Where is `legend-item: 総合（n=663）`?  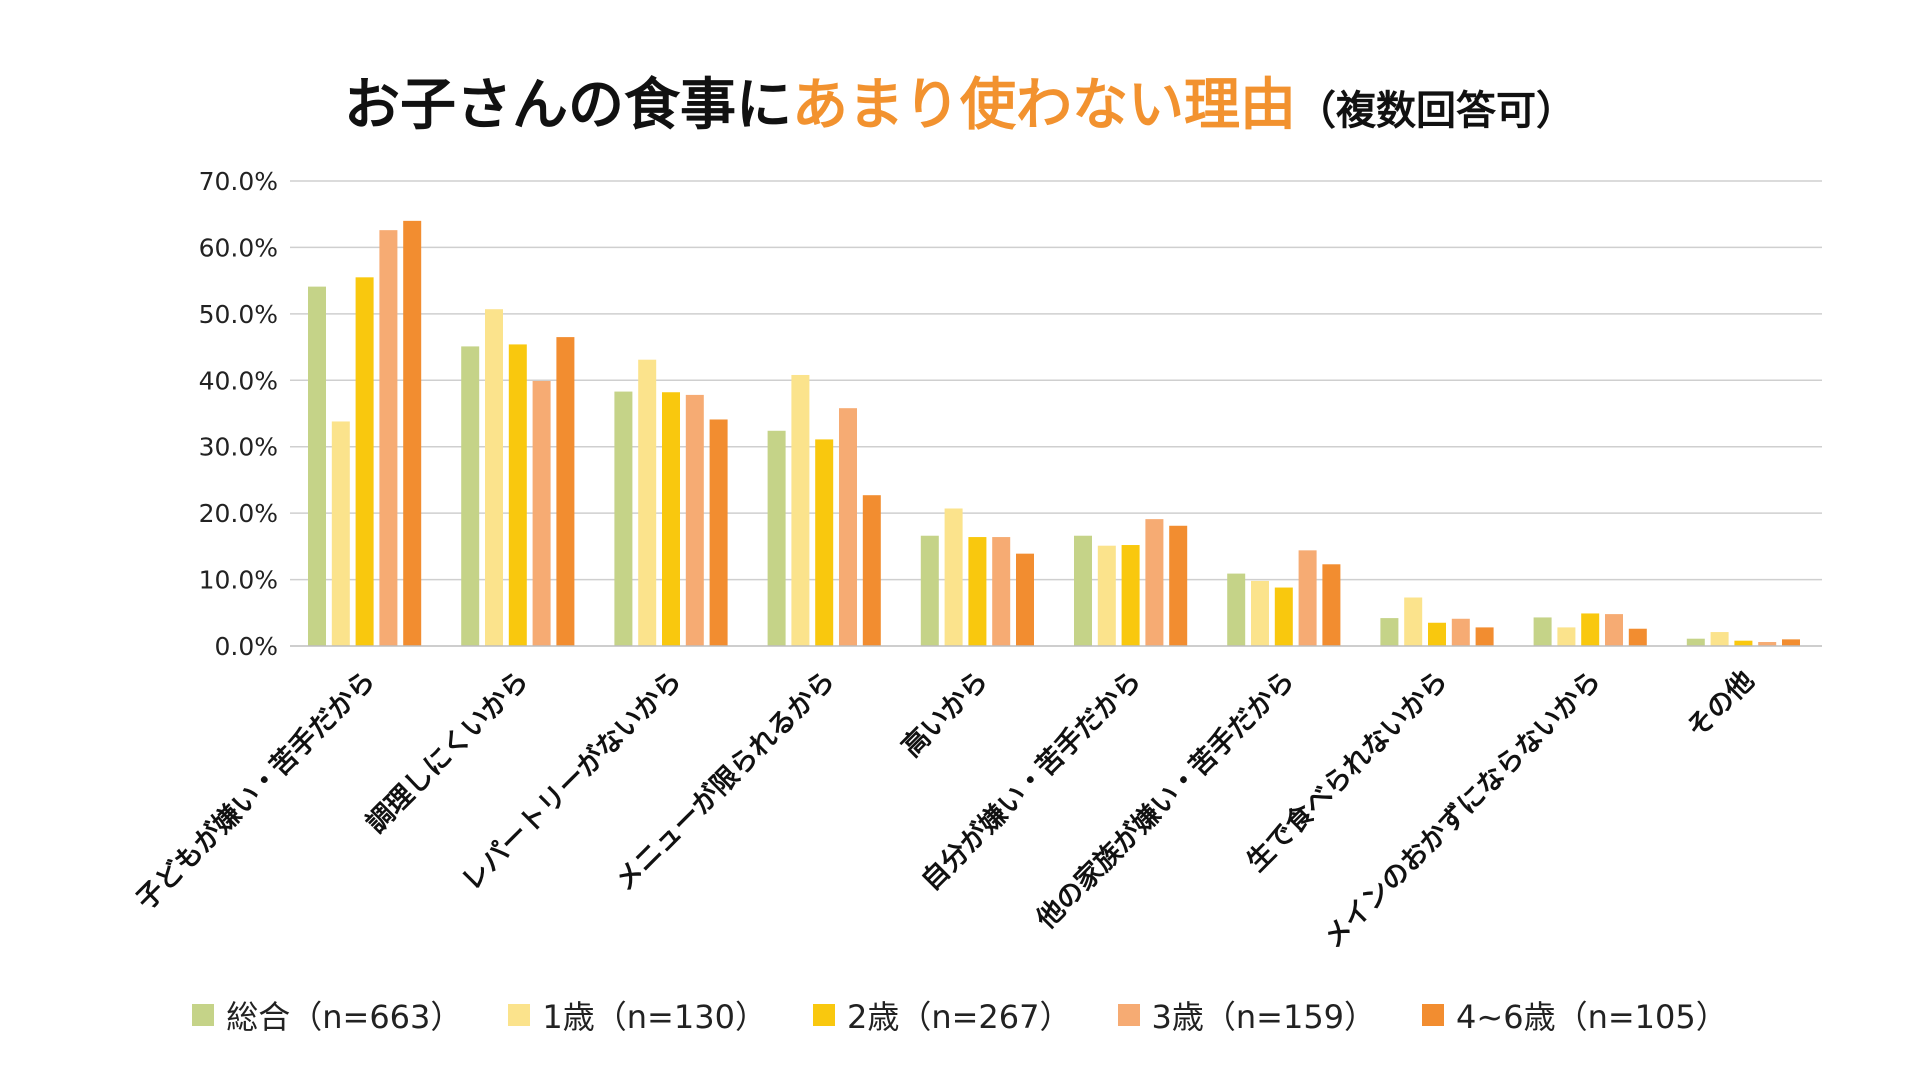
legend-item: 総合（n=663） is located at coordinates (327, 1015).